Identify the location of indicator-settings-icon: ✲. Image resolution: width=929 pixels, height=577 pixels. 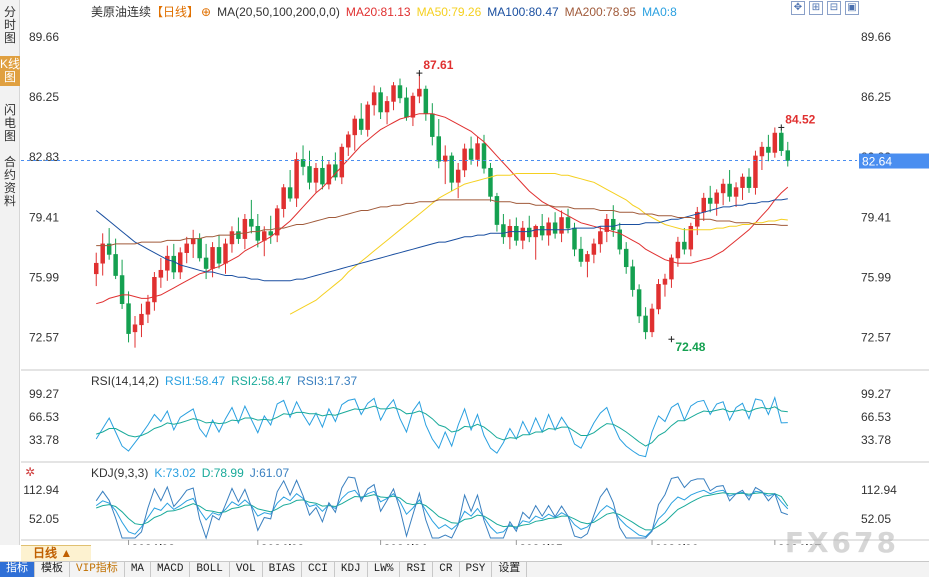
(30, 472).